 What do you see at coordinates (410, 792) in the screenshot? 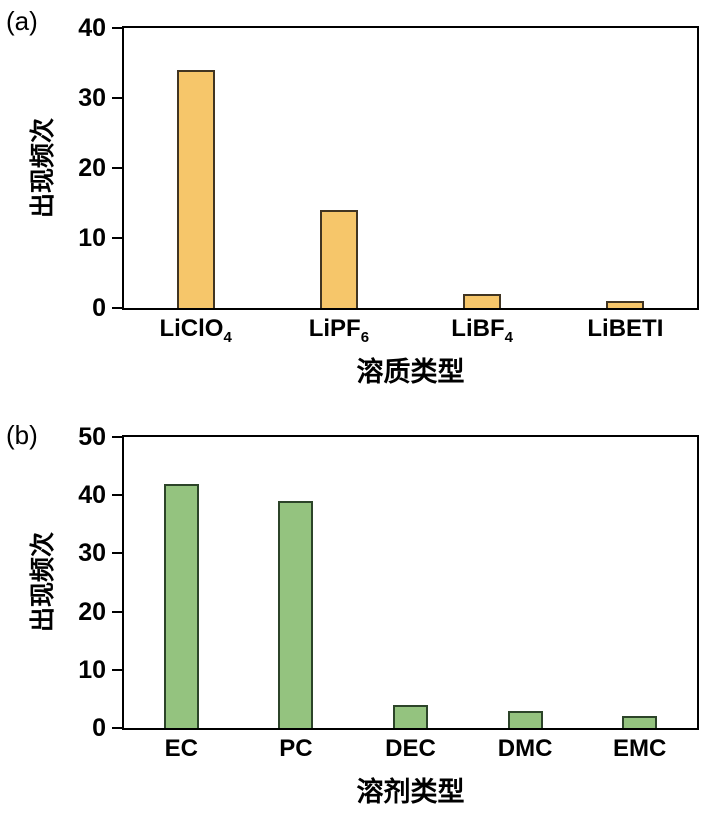
I see `panel-b-x-axis-title: 溶剂类型` at bounding box center [410, 792].